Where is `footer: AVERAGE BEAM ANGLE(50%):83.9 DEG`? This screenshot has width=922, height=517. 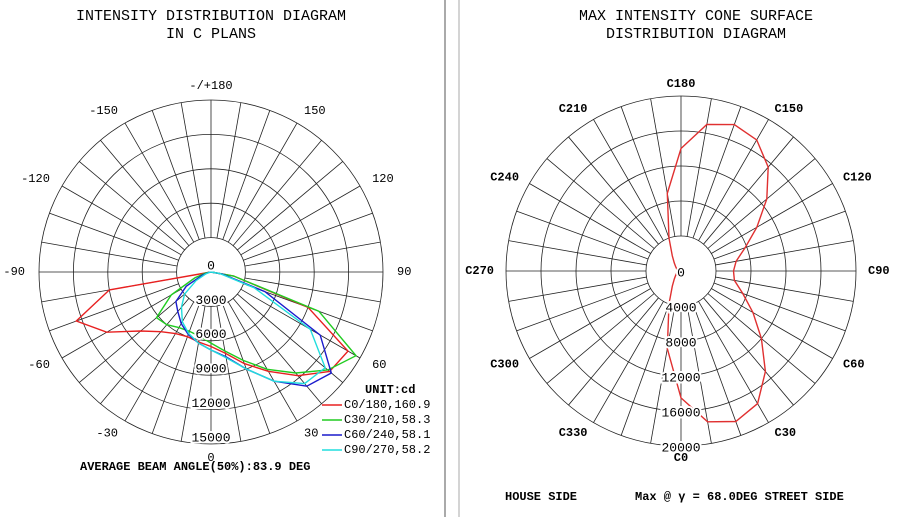
footer: AVERAGE BEAM ANGLE(50%):83.9 DEG is located at coordinates (195, 467).